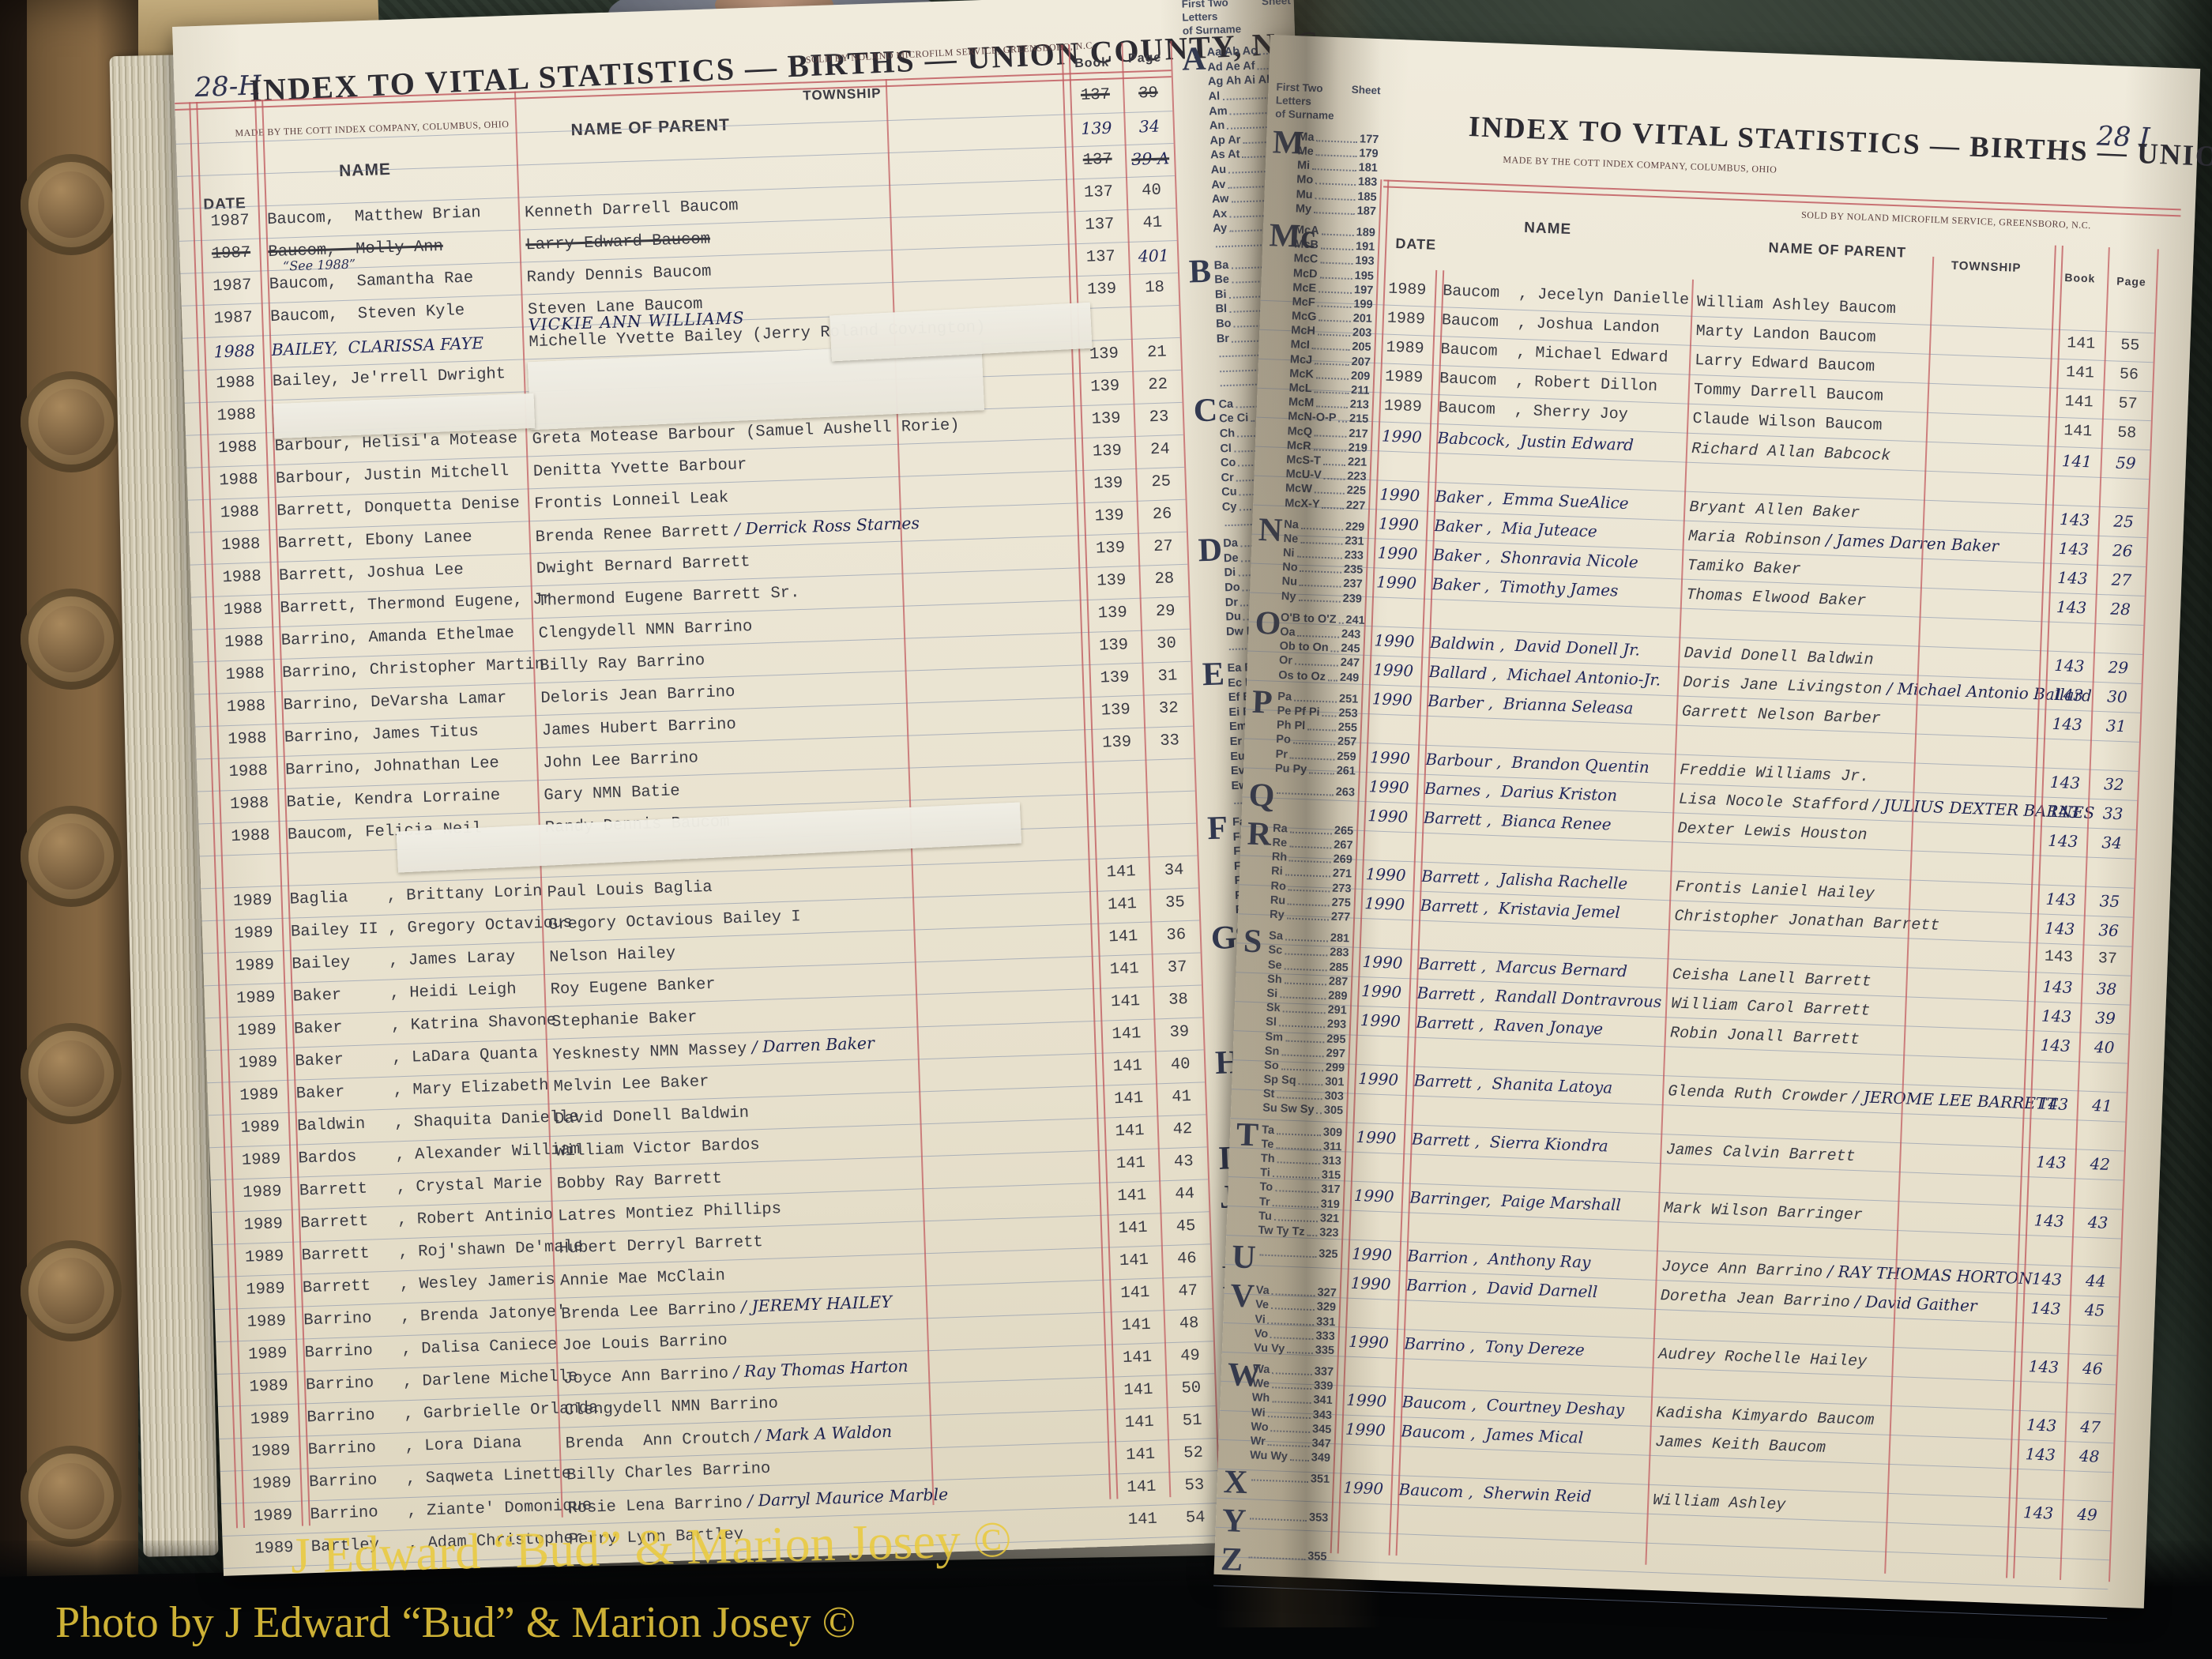 This screenshot has width=2212, height=1659. What do you see at coordinates (1268, 623) in the screenshot?
I see `letter-O: O` at bounding box center [1268, 623].